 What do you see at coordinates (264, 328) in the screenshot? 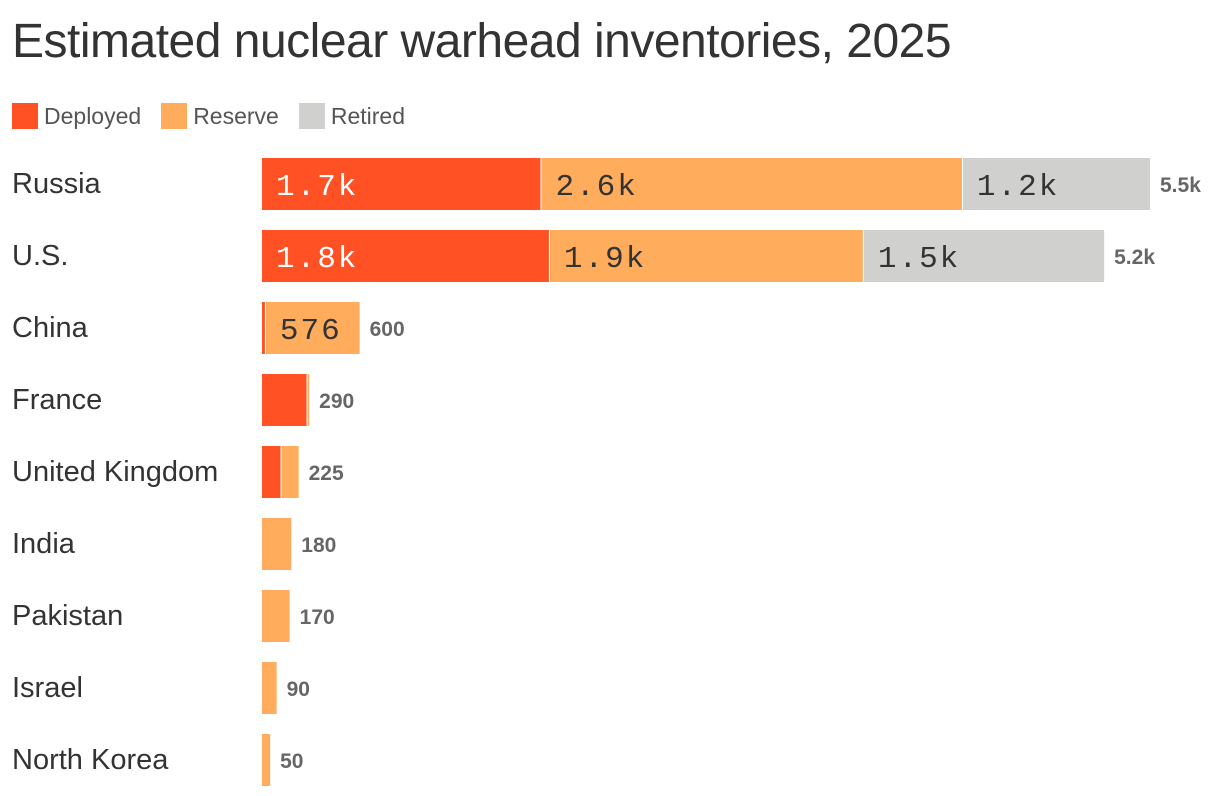
I see `bar-china-deployed` at bounding box center [264, 328].